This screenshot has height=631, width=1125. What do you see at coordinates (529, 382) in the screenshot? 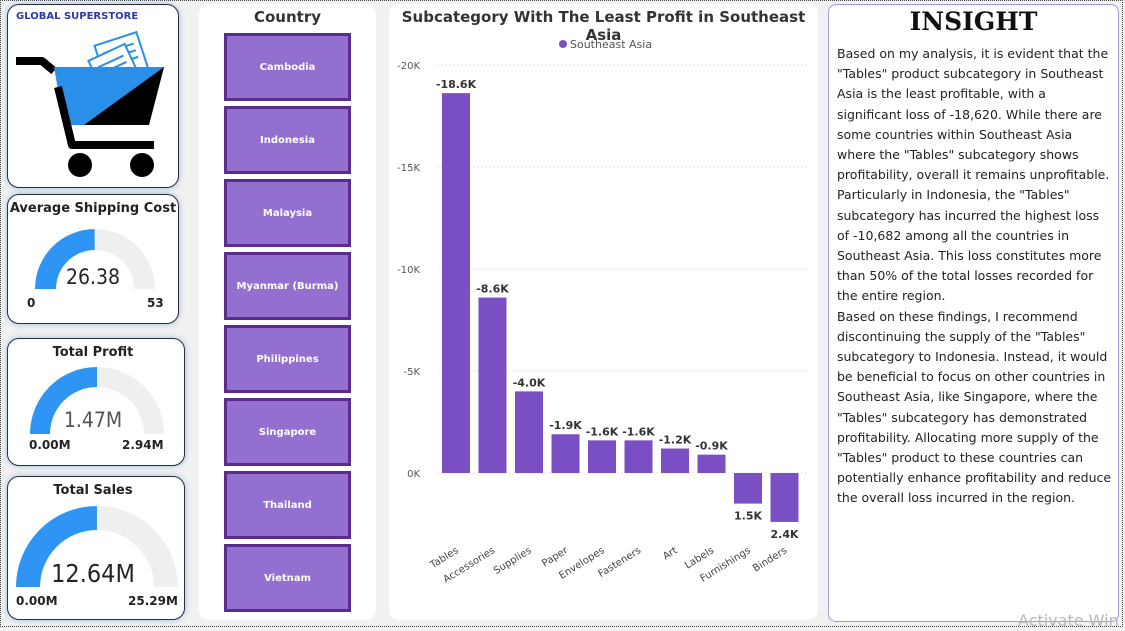
I see `data-label: -4.0K` at bounding box center [529, 382].